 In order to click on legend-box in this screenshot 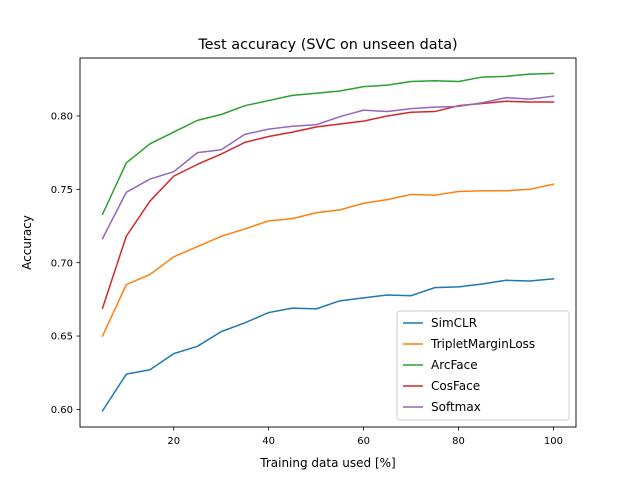, I will do `click(483, 365)`.